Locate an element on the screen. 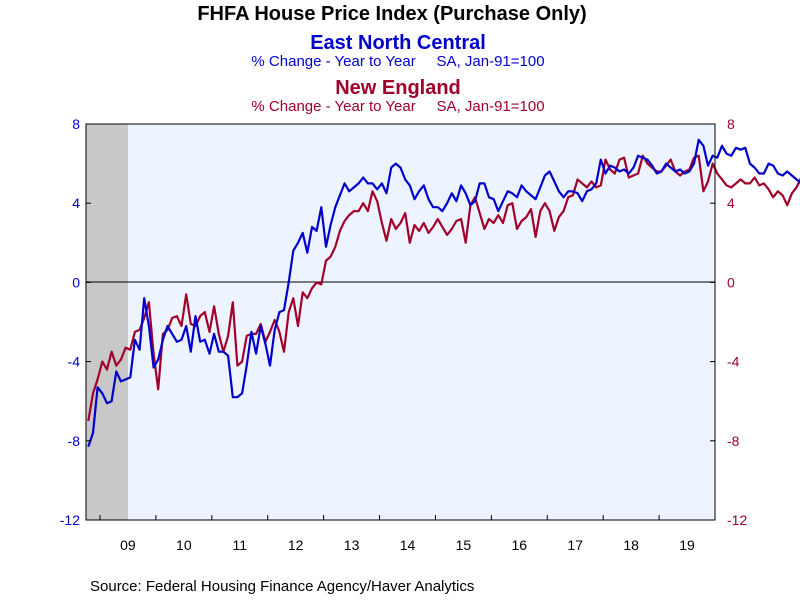 Image resolution: width=800 pixels, height=600 pixels. x-tick-label: 13 is located at coordinates (352, 545).